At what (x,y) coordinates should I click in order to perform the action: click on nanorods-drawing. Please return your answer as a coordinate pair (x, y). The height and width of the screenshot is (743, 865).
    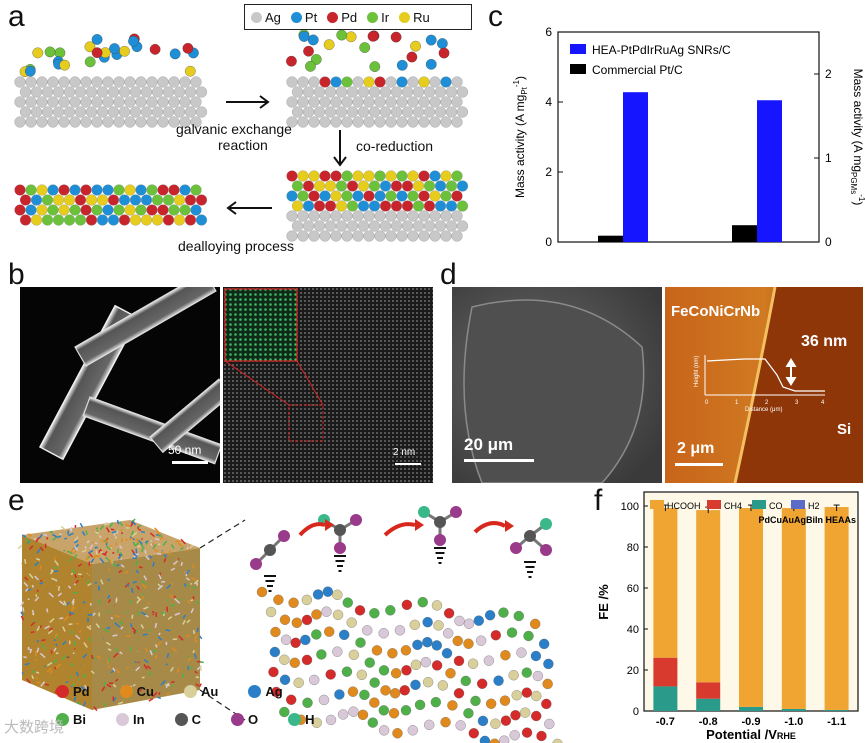
    Looking at the image, I should click on (129, 376).